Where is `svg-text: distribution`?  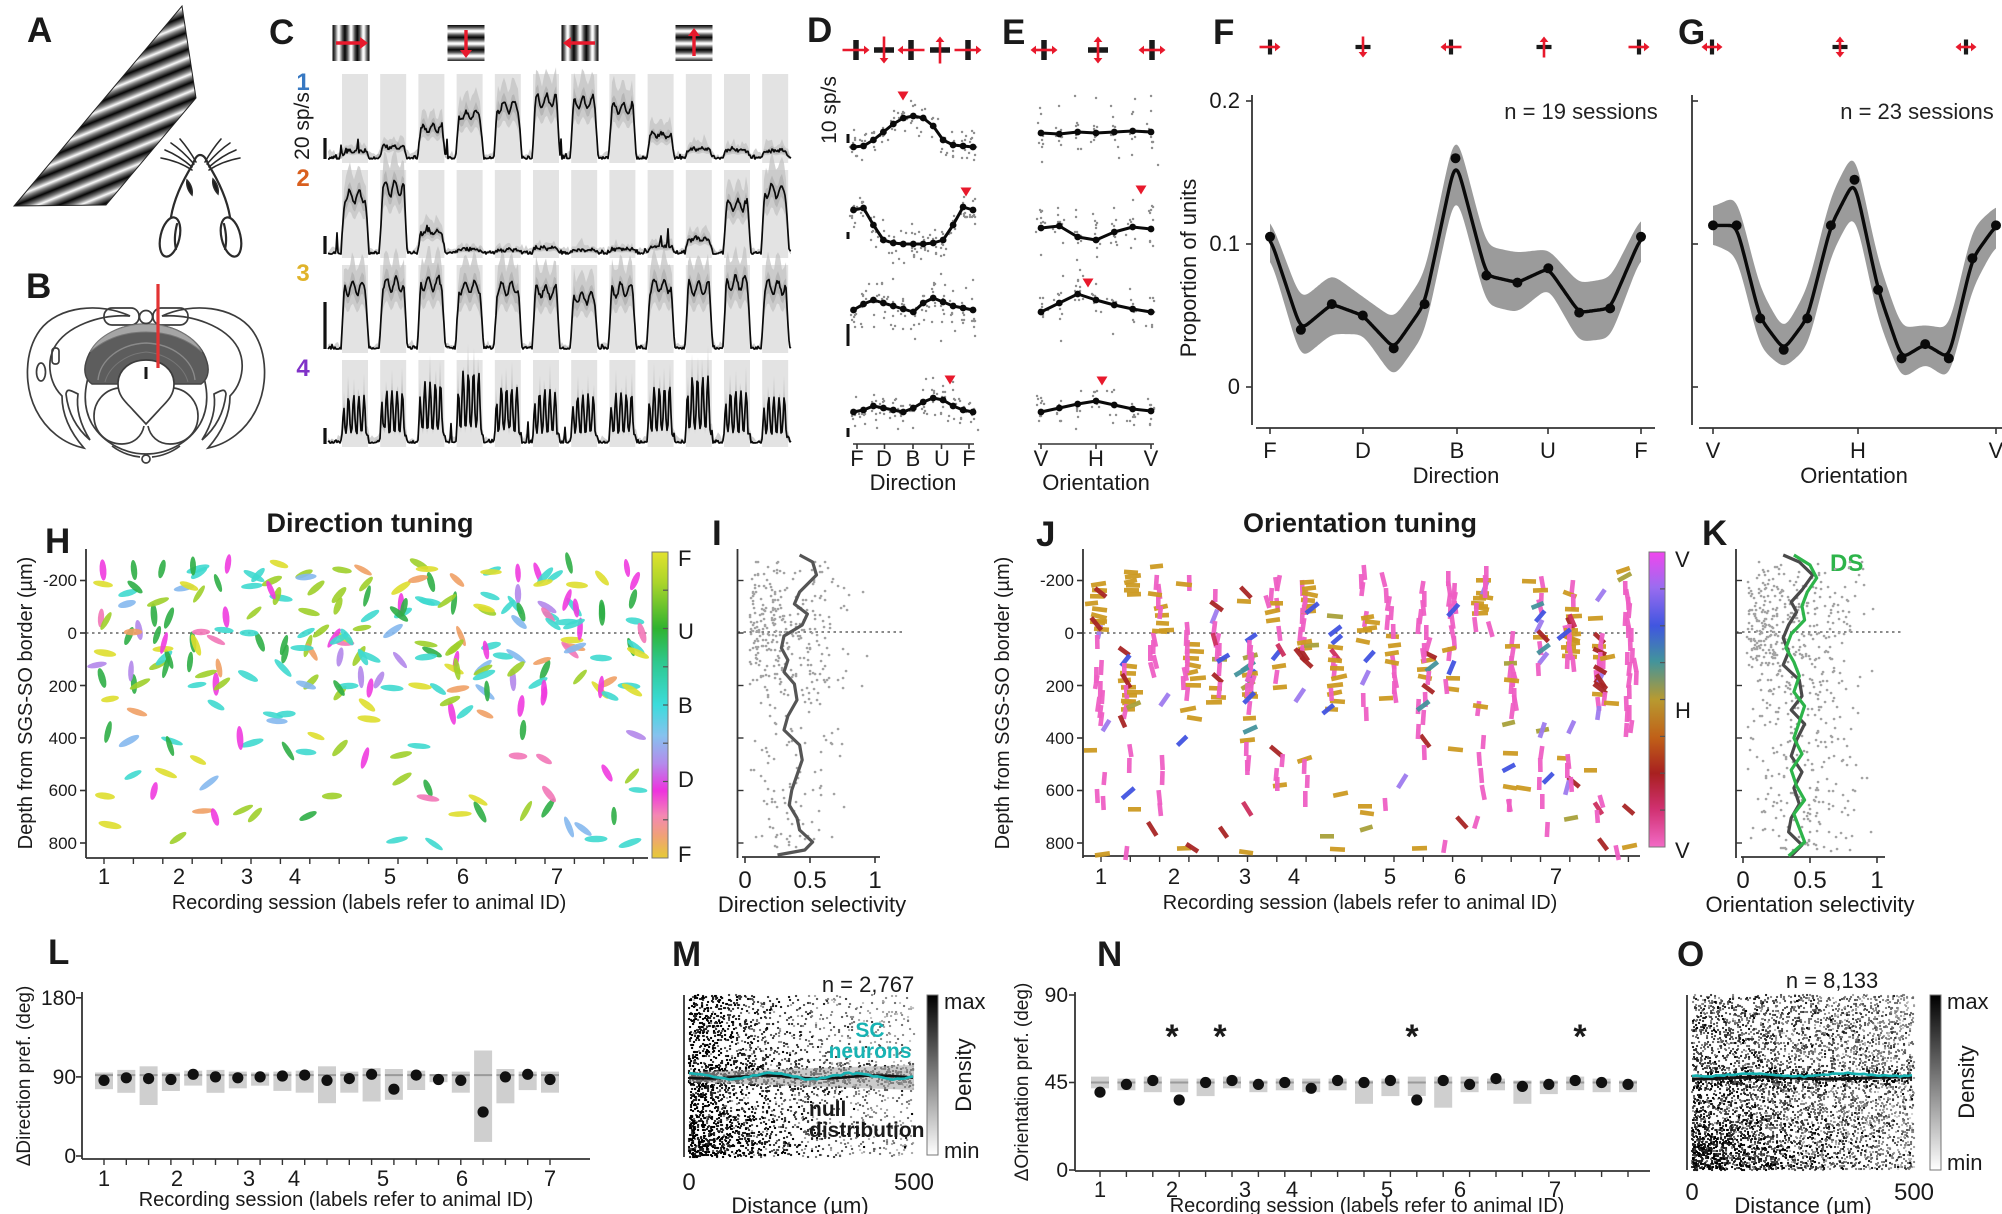 svg-text: distribution is located at coordinates (866, 1130).